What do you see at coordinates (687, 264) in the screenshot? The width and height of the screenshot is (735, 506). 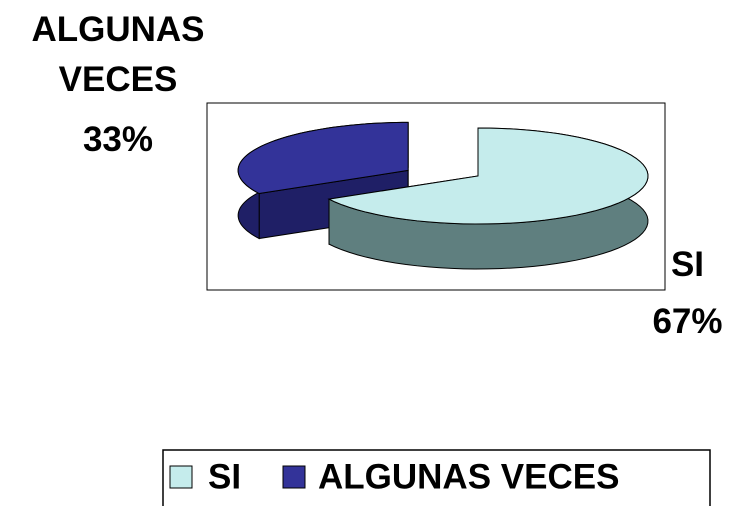 I see `category-label: SI` at bounding box center [687, 264].